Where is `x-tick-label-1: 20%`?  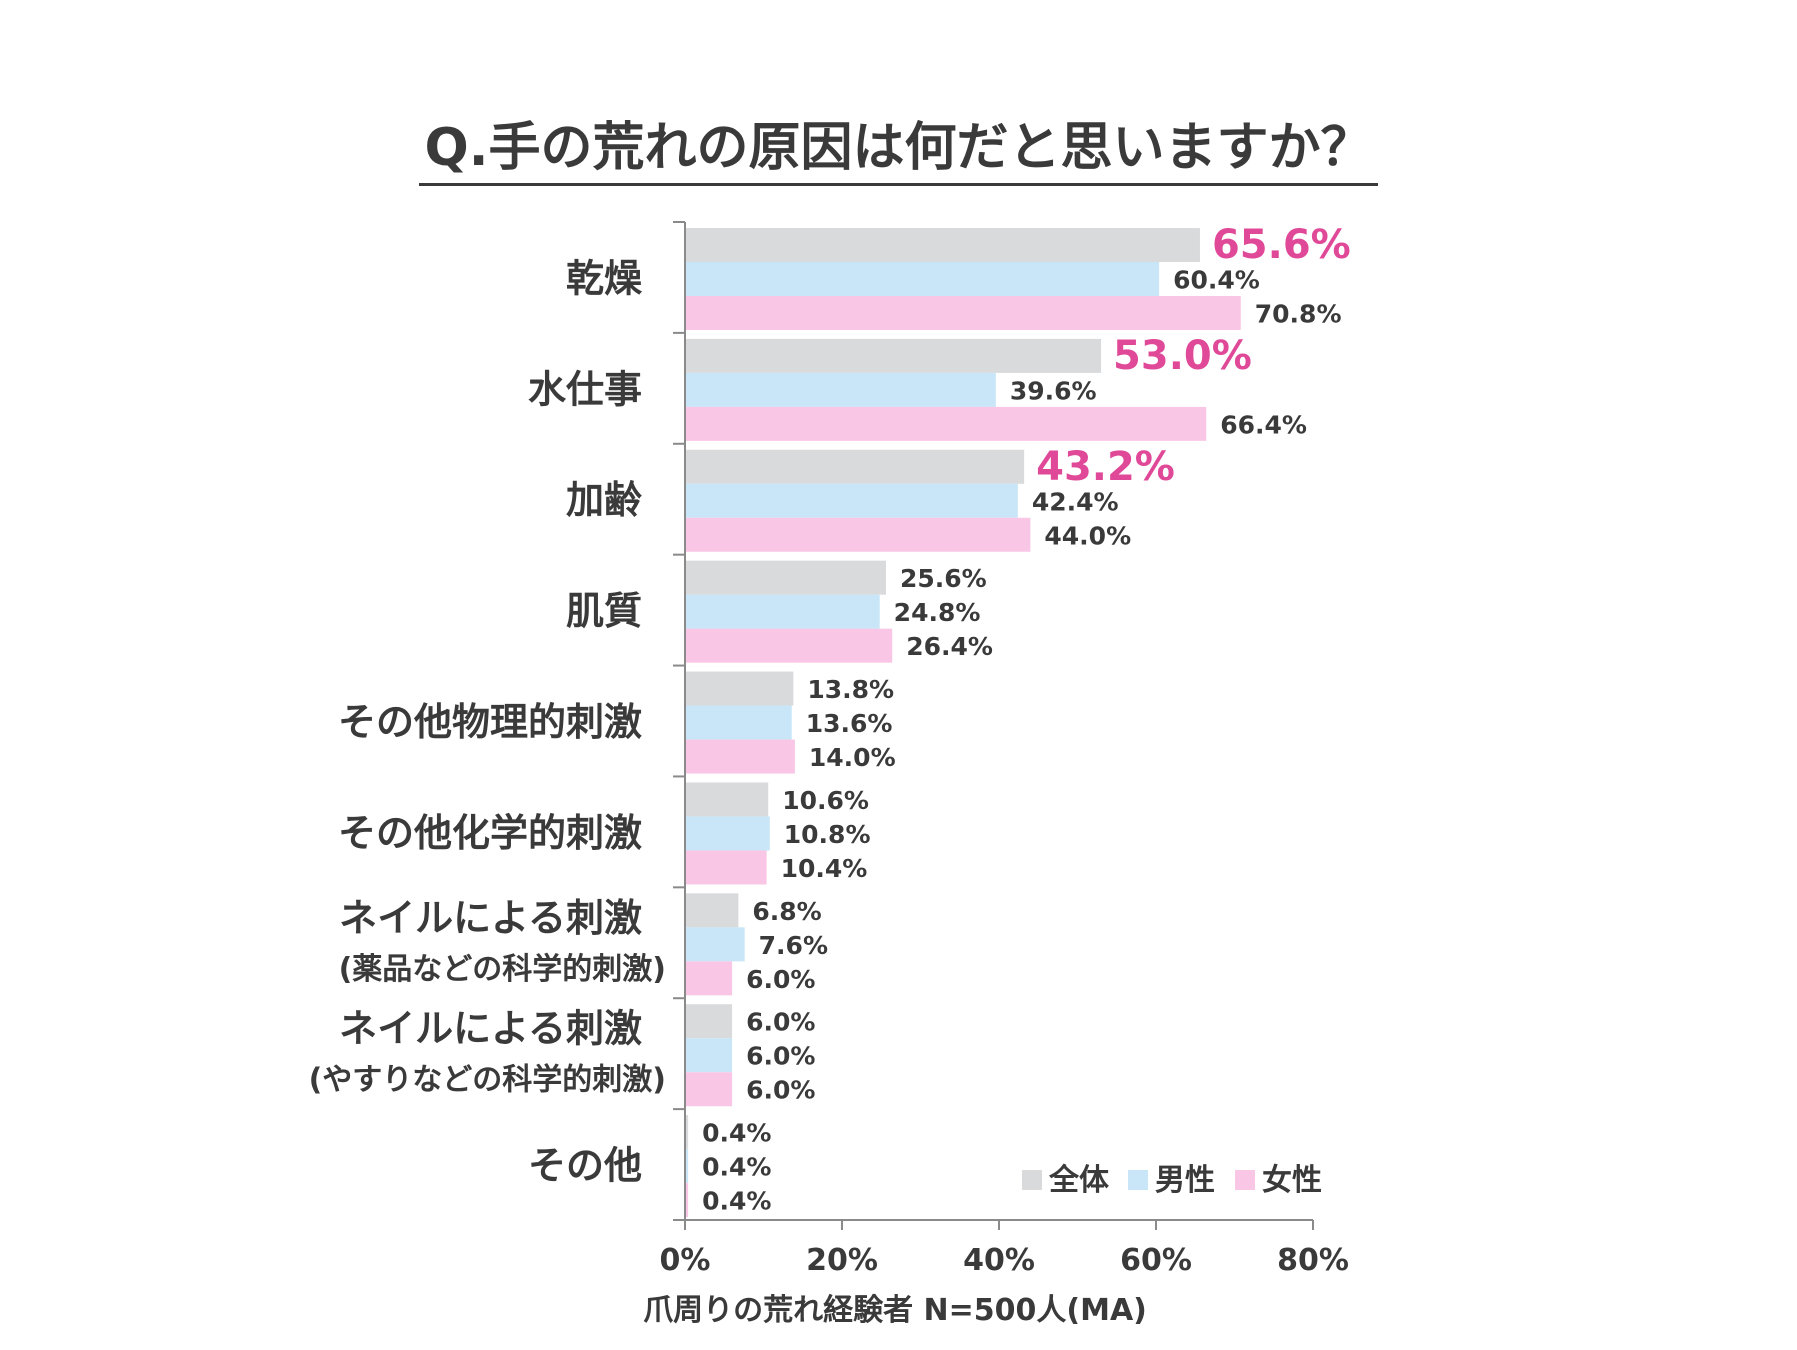 x-tick-label-1: 20% is located at coordinates (842, 1260).